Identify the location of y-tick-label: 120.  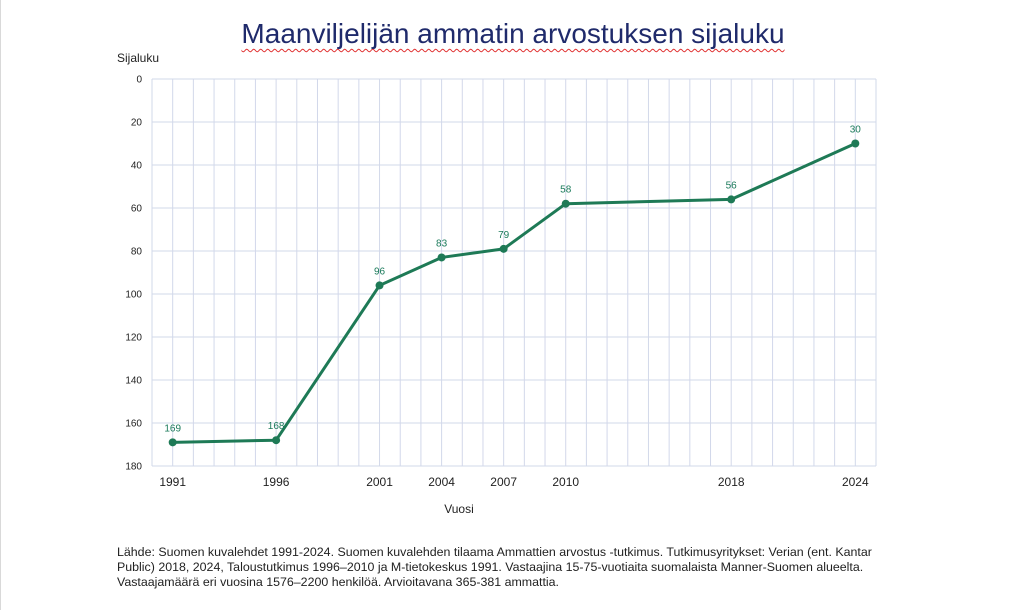
(133, 338).